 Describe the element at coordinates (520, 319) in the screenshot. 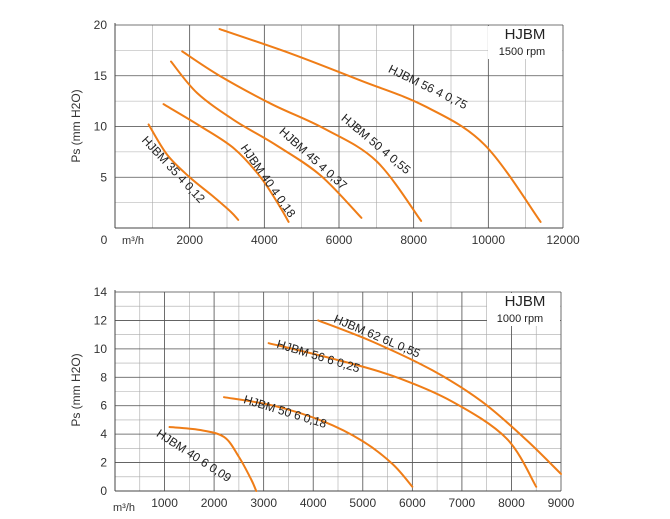

I see `chart-subtitle: 1000 rpm` at that location.